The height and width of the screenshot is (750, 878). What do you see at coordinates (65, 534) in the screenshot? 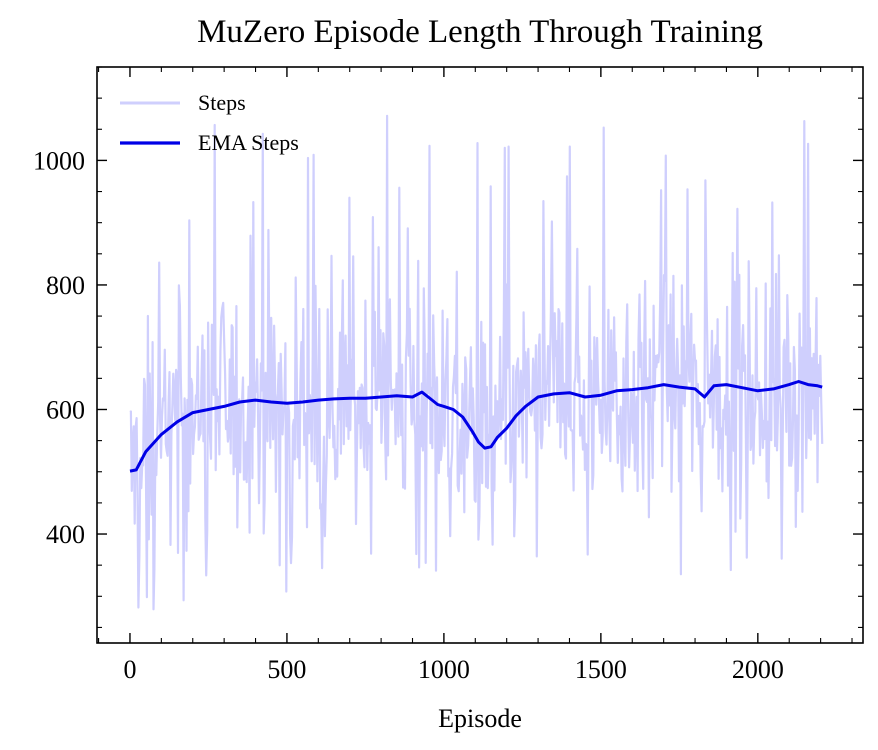
I see `y-tick-label: 400` at bounding box center [65, 534].